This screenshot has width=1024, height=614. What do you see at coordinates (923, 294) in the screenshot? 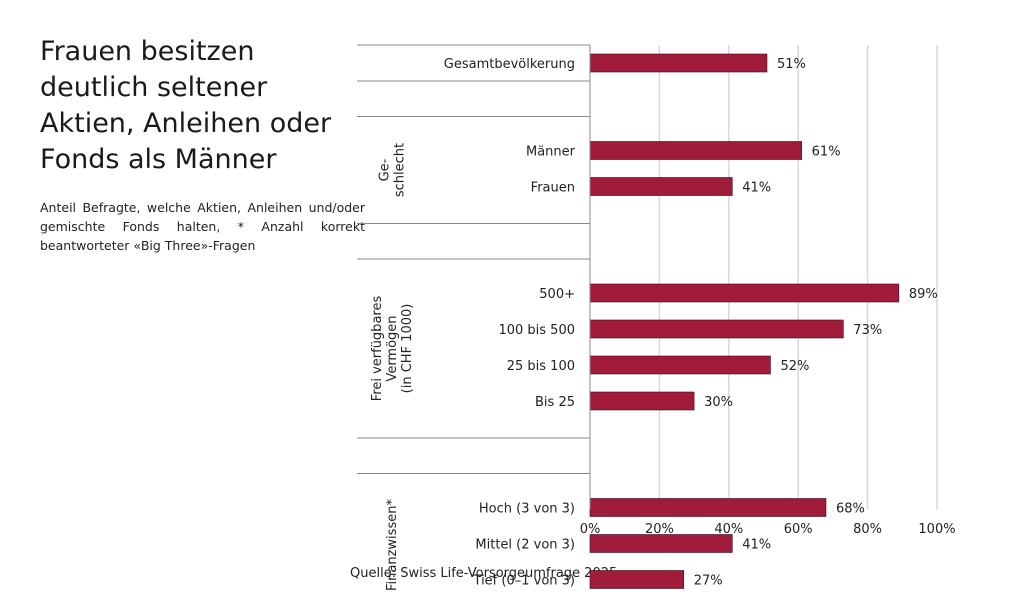
I see `data-label: 89%` at bounding box center [923, 294].